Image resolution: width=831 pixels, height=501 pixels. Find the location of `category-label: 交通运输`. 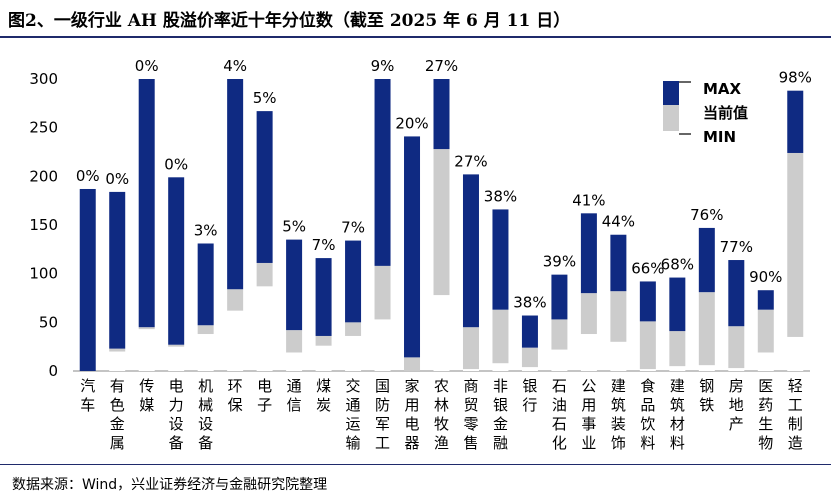

category-label: 交通运输 is located at coordinates (353, 414).